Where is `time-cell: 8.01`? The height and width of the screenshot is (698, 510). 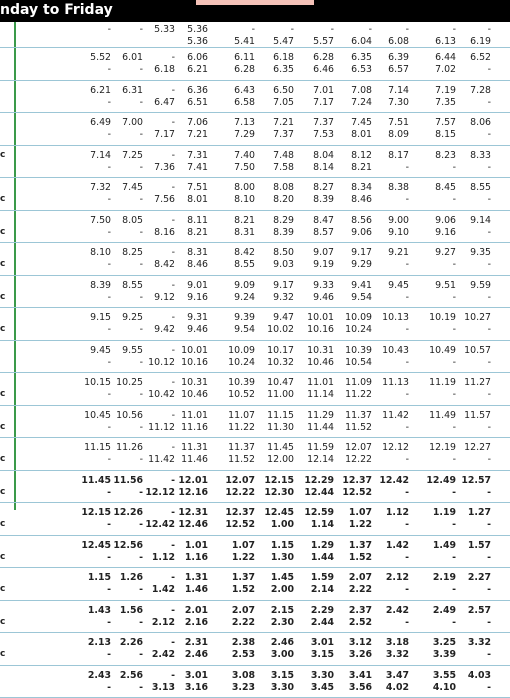
time-cell: 8.01 is located at coordinates (184, 199).